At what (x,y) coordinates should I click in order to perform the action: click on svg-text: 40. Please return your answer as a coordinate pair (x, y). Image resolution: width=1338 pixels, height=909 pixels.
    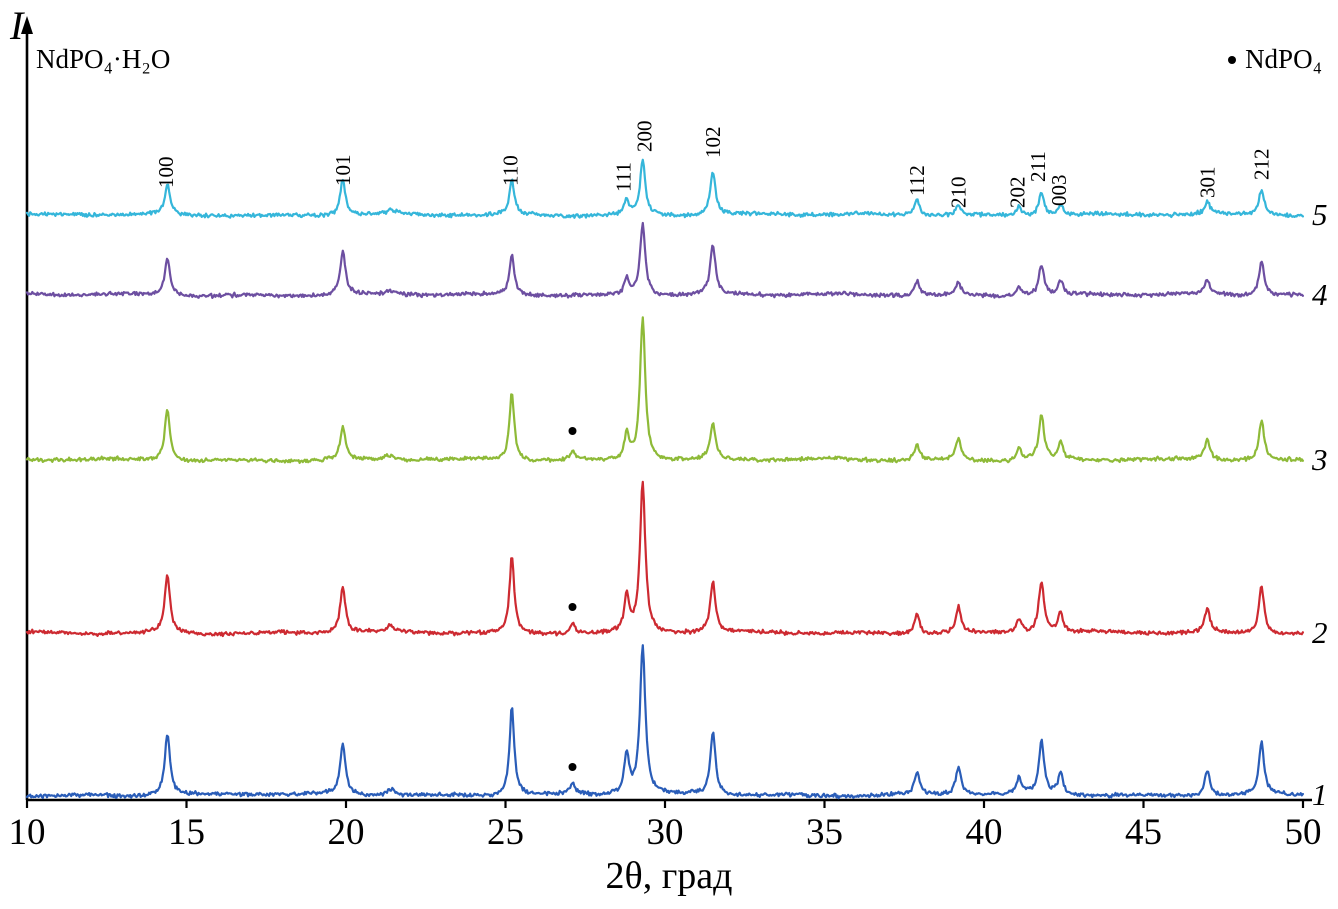
    Looking at the image, I should click on (984, 832).